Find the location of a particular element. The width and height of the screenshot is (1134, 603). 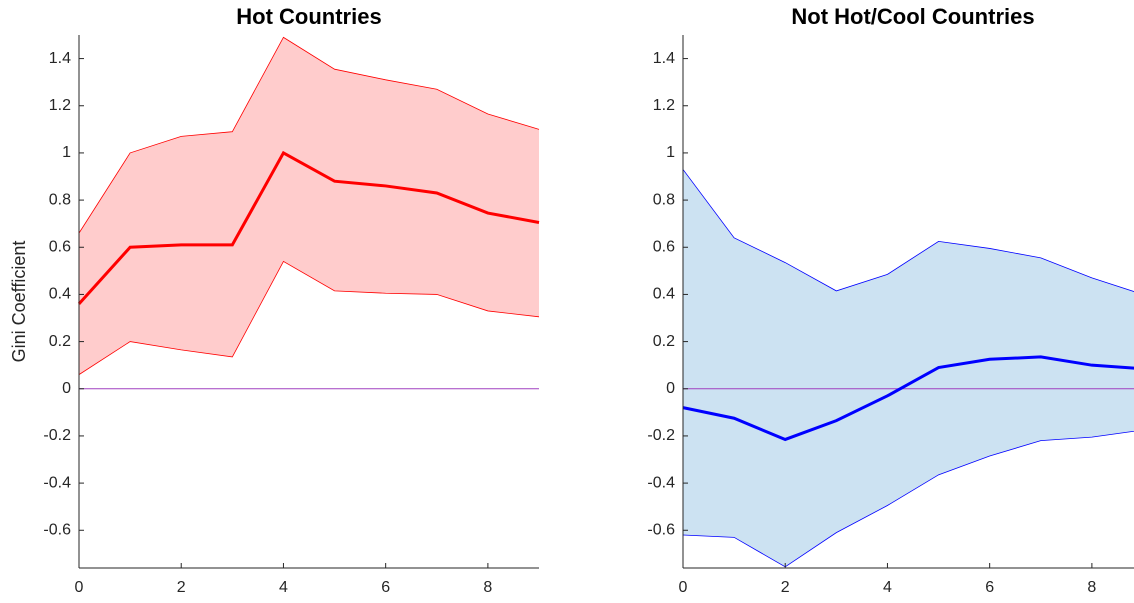

chart-title: Not Hot/Cool Countries is located at coordinates (912, 16).